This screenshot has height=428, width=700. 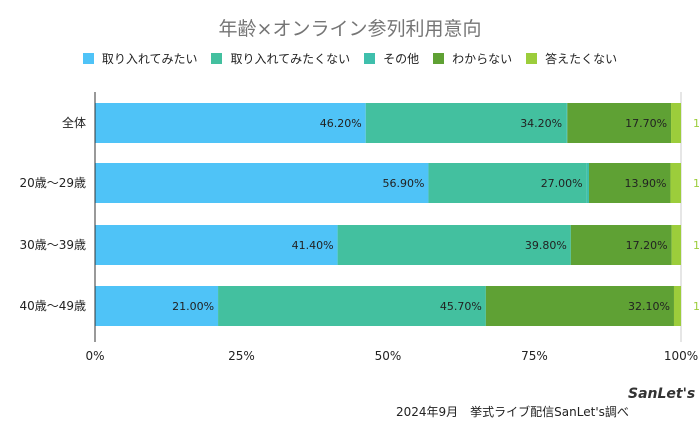 What do you see at coordinates (401, 59) in the screenshot?
I see `legend-label: その他` at bounding box center [401, 59].